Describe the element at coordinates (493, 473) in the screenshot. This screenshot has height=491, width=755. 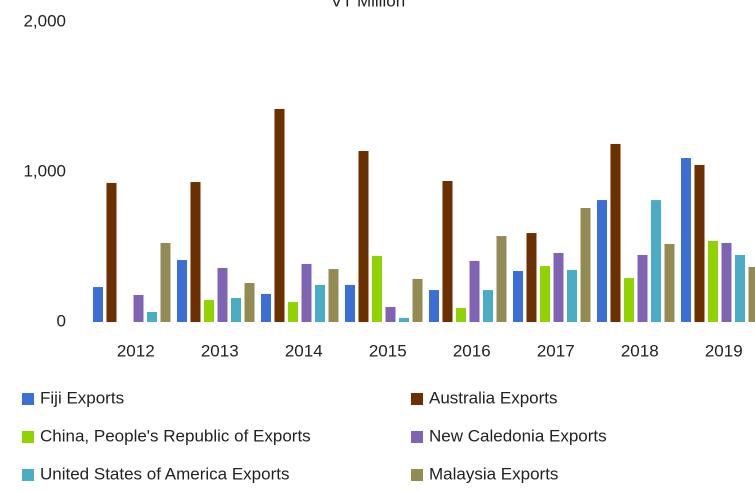
I see `legend-label: Malaysia Exports` at that location.